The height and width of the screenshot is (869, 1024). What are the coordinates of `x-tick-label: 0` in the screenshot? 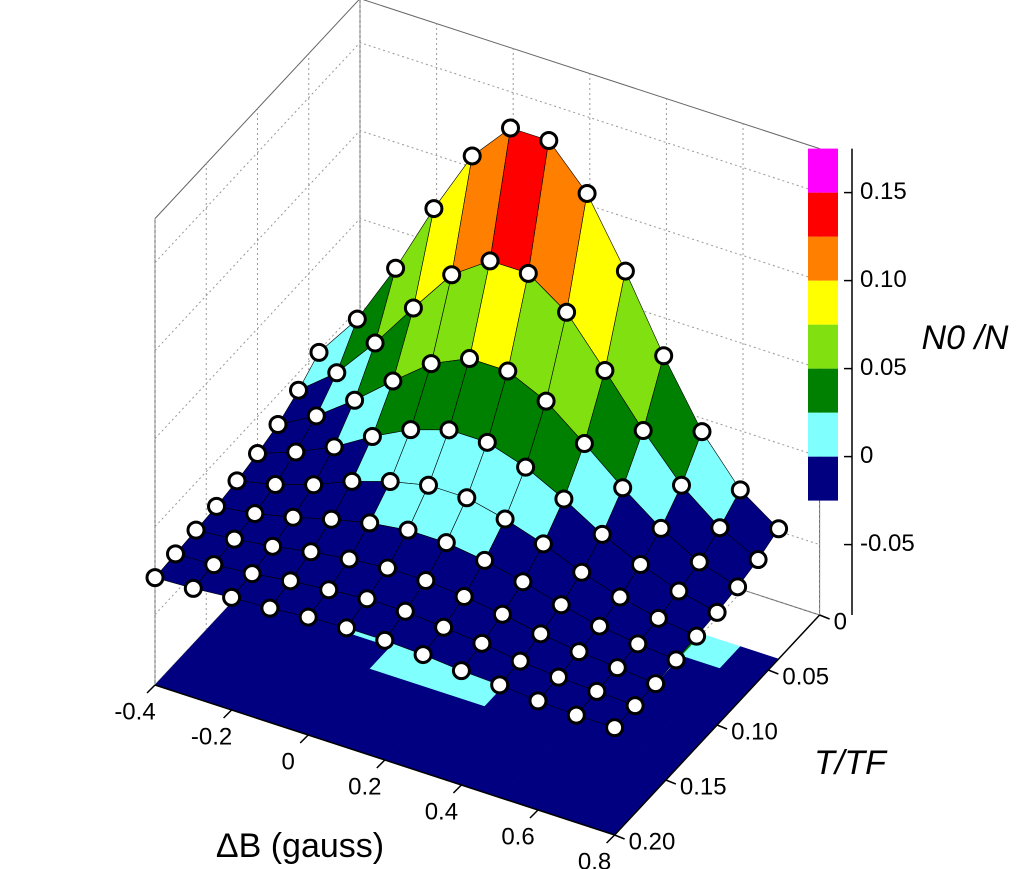 It's located at (288, 761).